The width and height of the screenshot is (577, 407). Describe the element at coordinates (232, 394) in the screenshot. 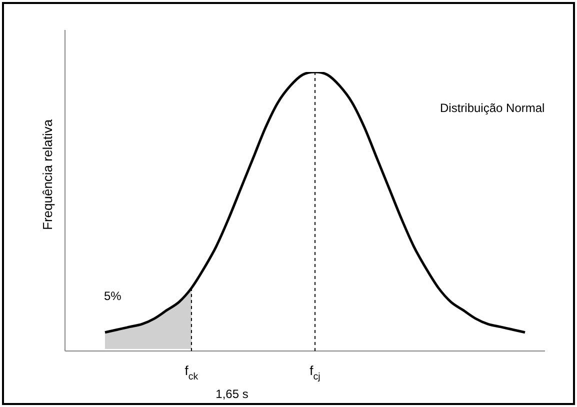

I see `text: 1,65 s` at that location.